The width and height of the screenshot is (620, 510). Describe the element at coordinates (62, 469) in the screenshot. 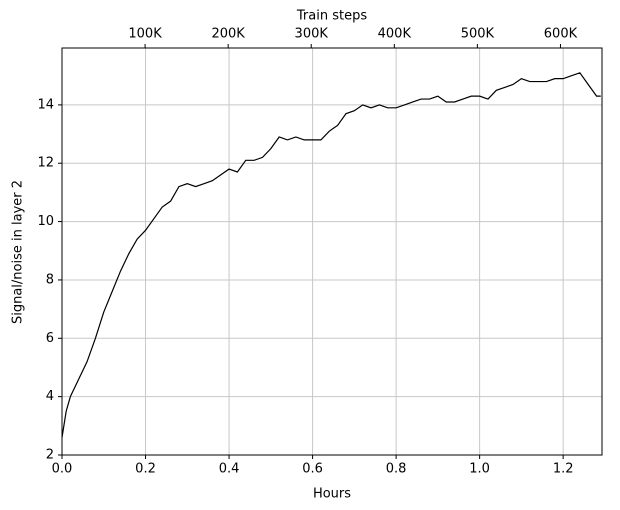

I see `x-tick-label: 0.0` at that location.